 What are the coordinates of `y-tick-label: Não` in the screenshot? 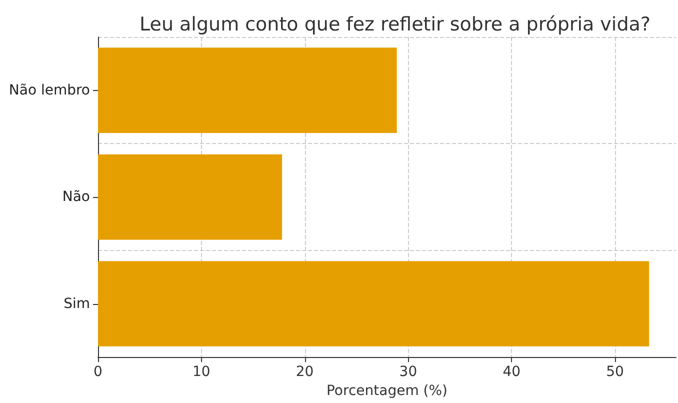 It's located at (76, 197).